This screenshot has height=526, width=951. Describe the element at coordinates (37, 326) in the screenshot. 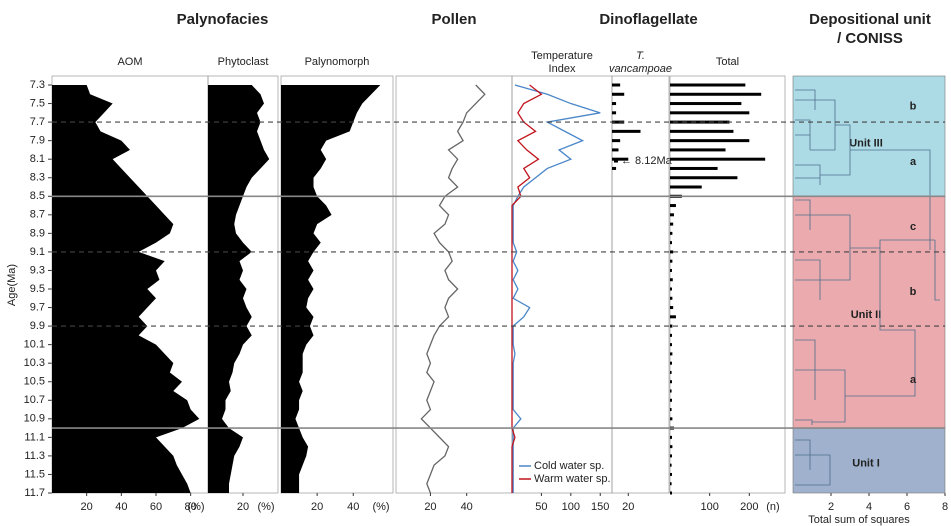

I see `y-tick-label: 9.9` at that location.